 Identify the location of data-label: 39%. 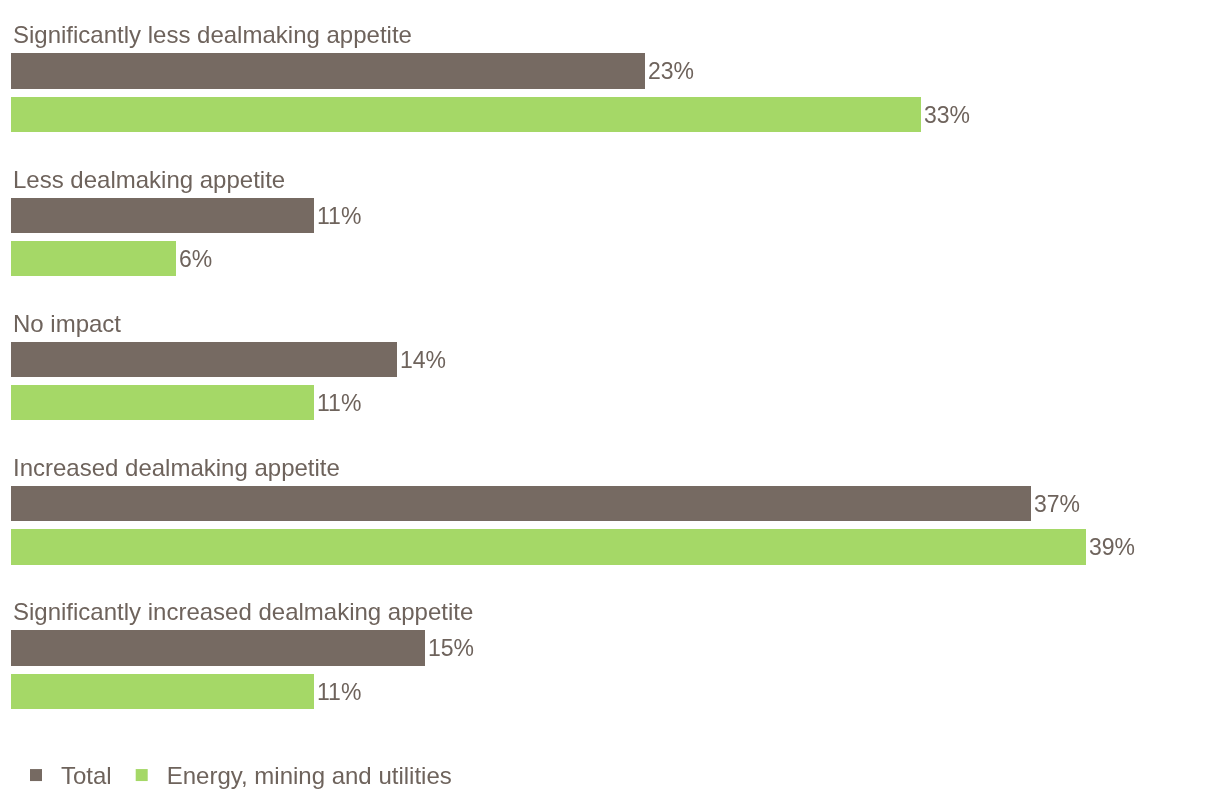
(1112, 547).